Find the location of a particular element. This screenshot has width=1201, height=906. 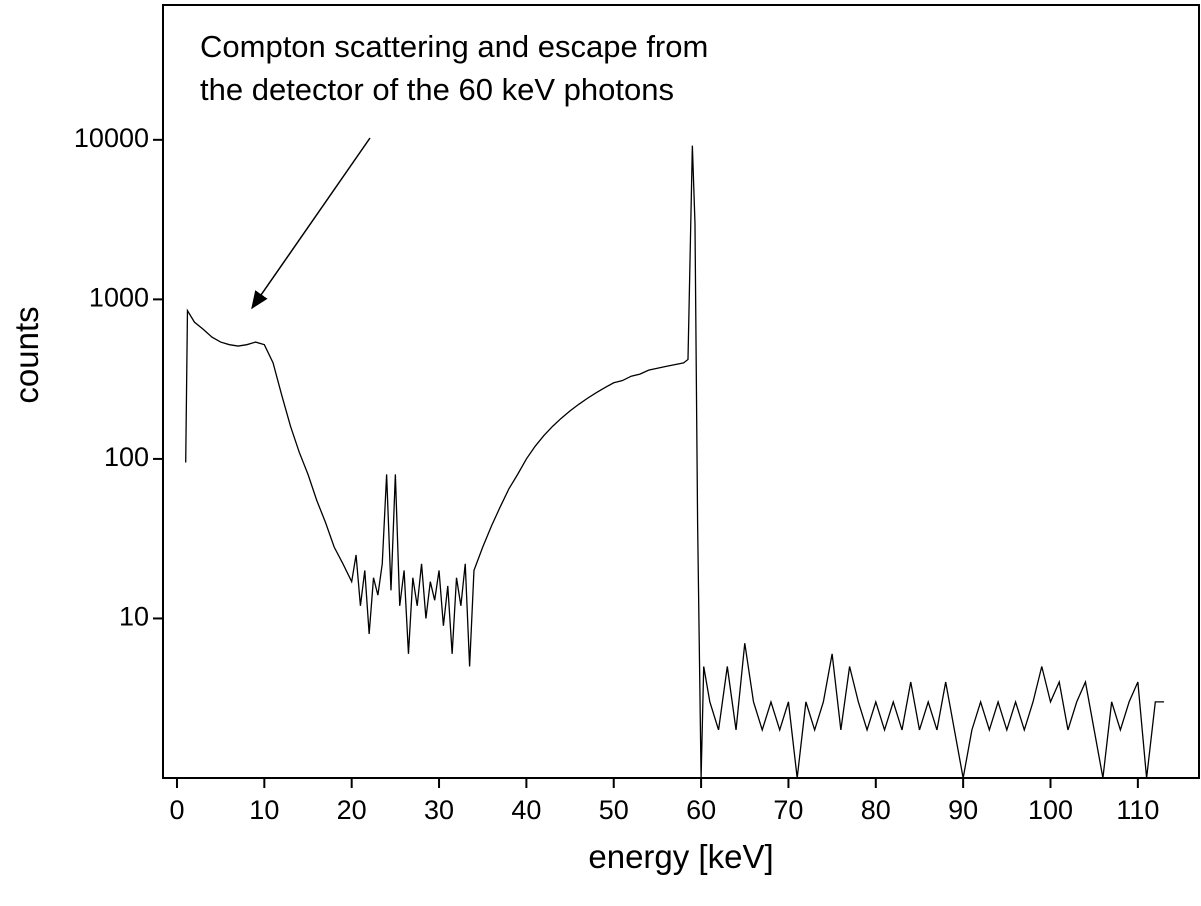

y-tick-label: 1000 is located at coordinates (119, 297).